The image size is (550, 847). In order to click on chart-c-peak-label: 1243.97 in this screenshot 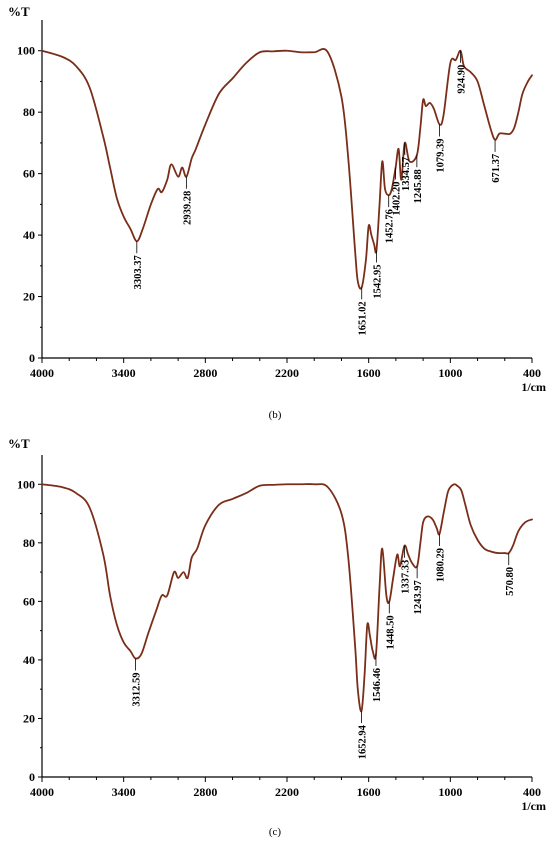, I will do `click(418, 597)`.